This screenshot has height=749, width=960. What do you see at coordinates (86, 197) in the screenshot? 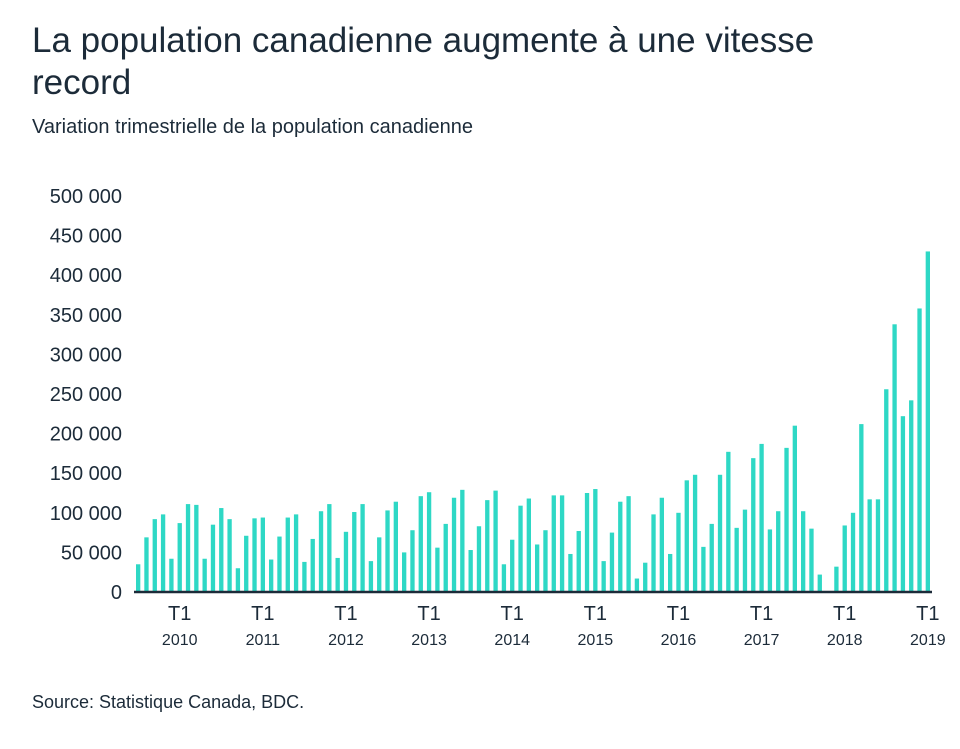
I see `y-tick-label: 500 000` at bounding box center [86, 197].